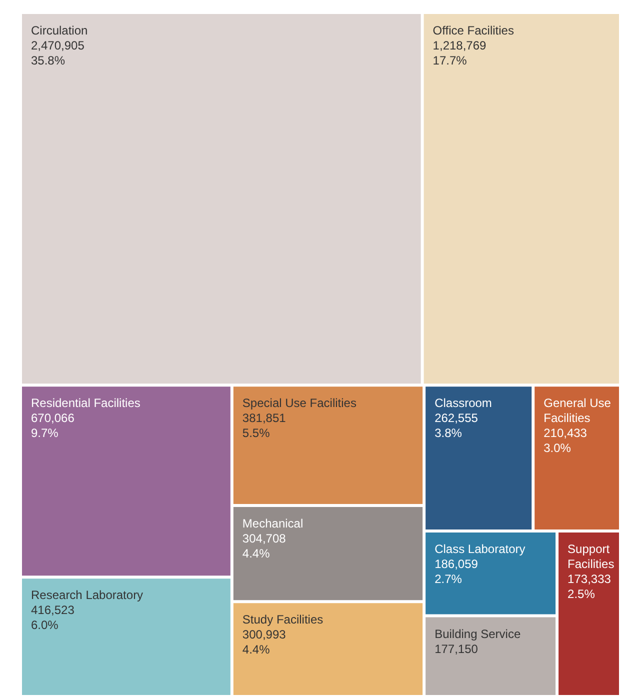 The width and height of the screenshot is (621, 697). Describe the element at coordinates (579, 411) in the screenshot. I see `category-label: General Use Facilities` at that location.